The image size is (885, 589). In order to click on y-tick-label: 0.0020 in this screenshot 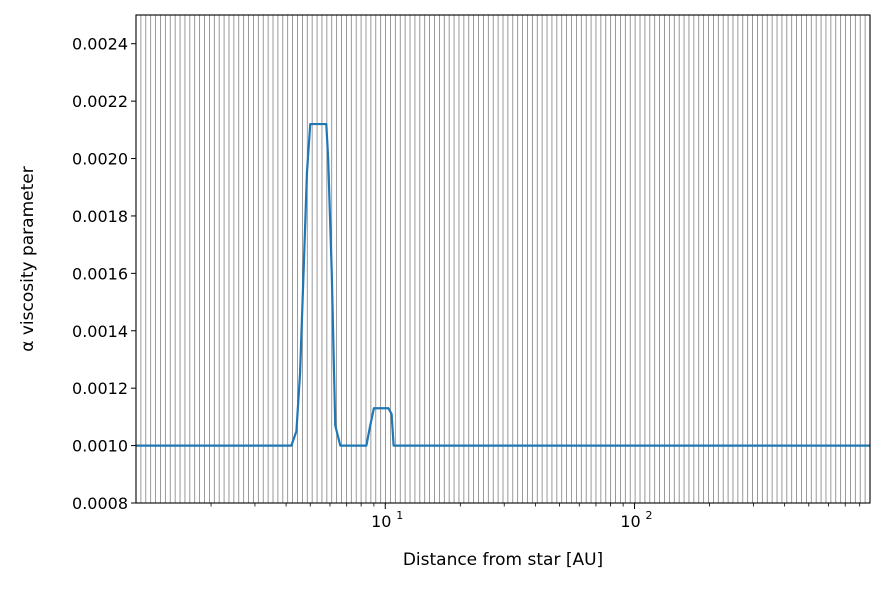, I will do `click(100, 159)`.